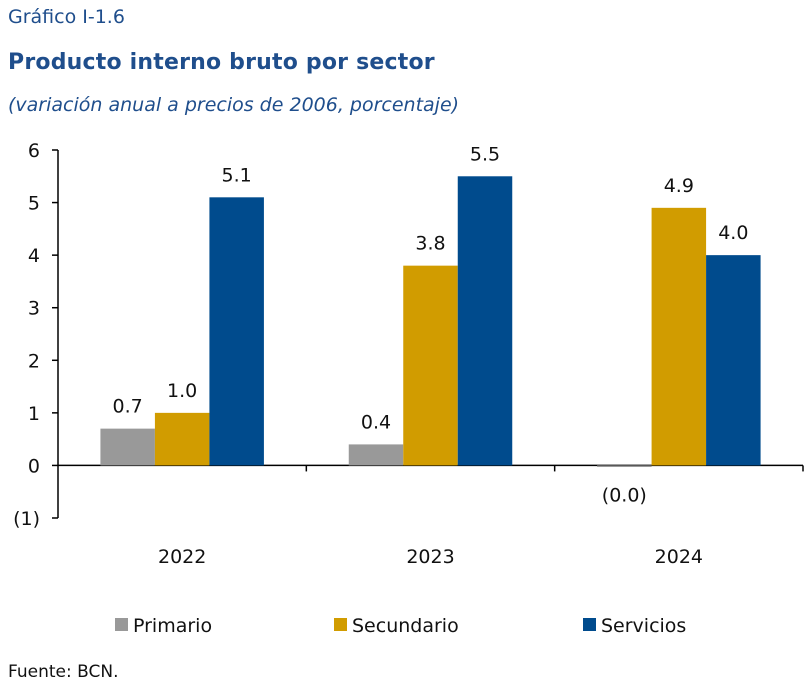  I want to click on x-axis: 2022 2023 2024, so click(431, 516).